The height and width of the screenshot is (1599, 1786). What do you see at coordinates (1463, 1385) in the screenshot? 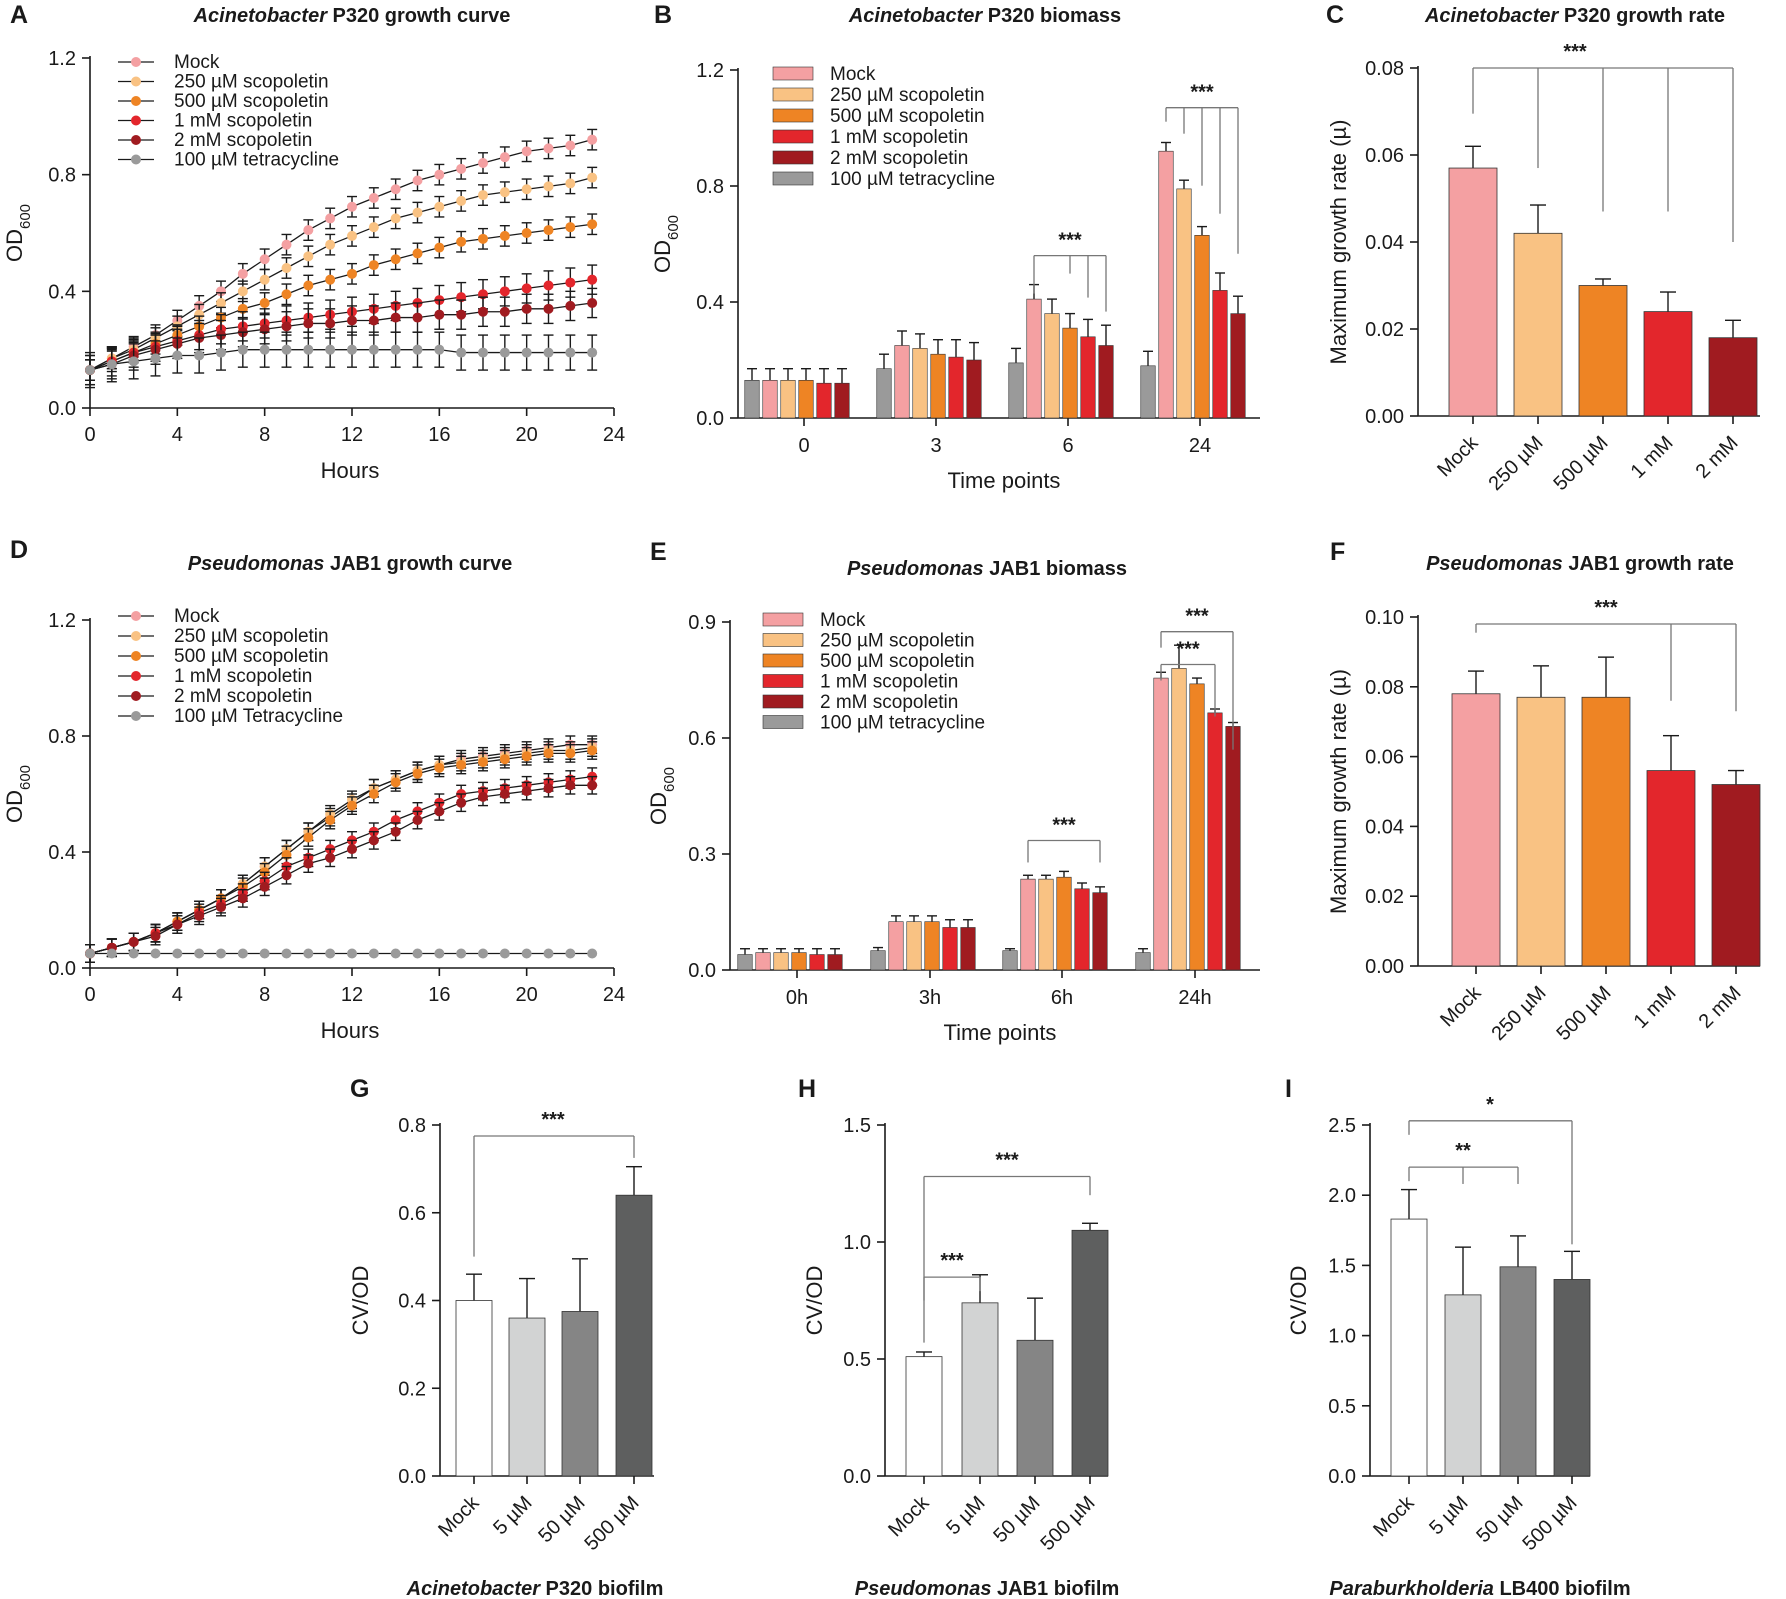
I see `panel-i-bar-5-um` at bounding box center [1463, 1385].